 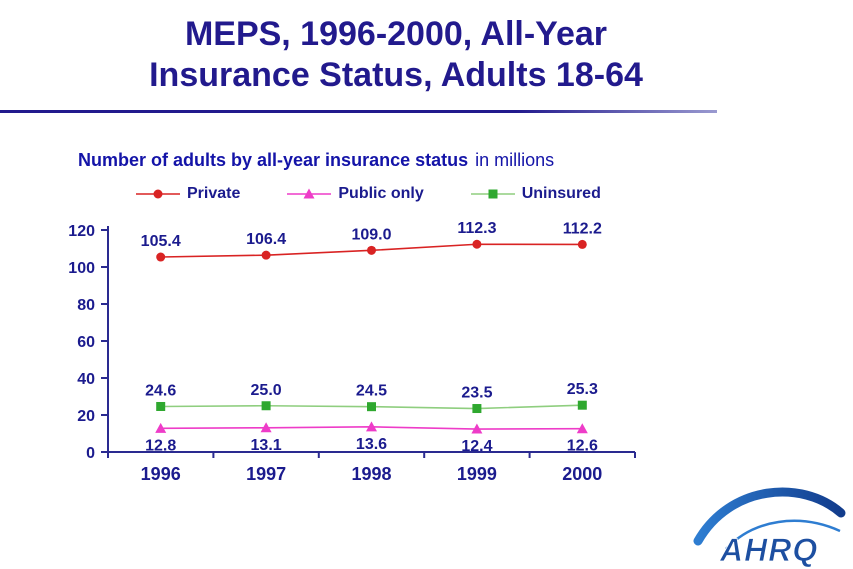 I want to click on chart-subtitle-unit: in millions, so click(x=515, y=160).